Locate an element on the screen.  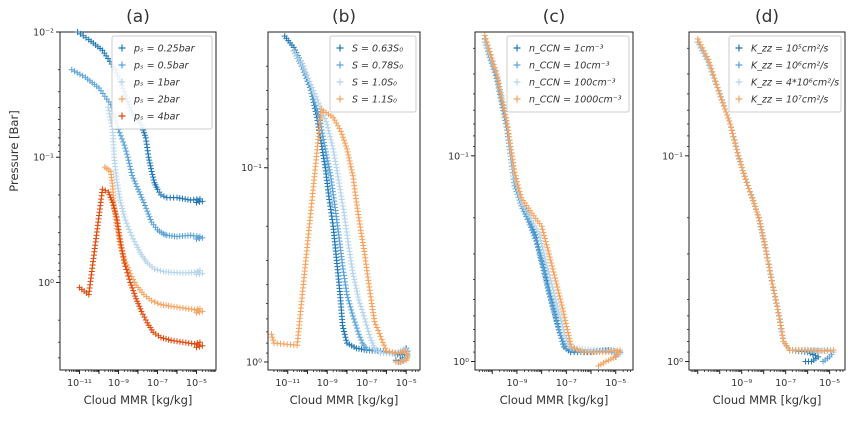
legend-entry: S = 1.1S₀ is located at coordinates (374, 100).